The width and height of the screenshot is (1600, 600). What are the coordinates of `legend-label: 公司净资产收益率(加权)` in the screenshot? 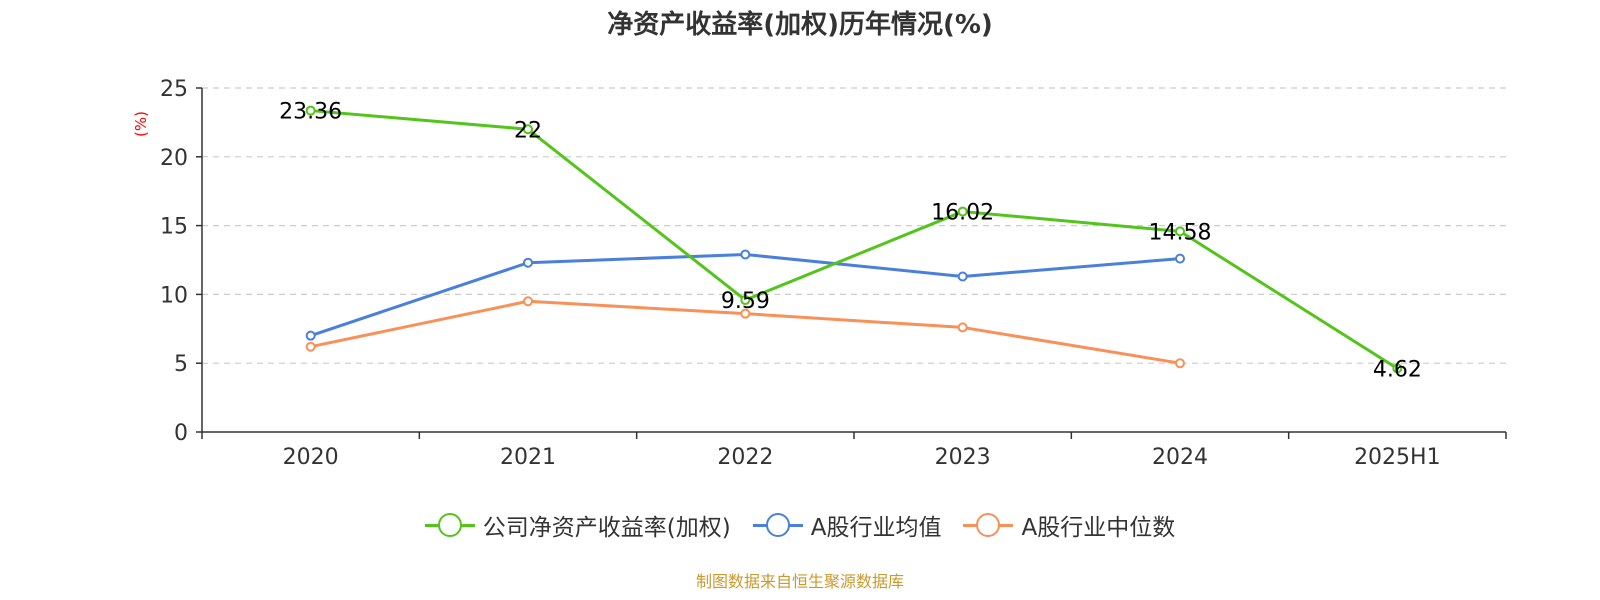 It's located at (606, 528).